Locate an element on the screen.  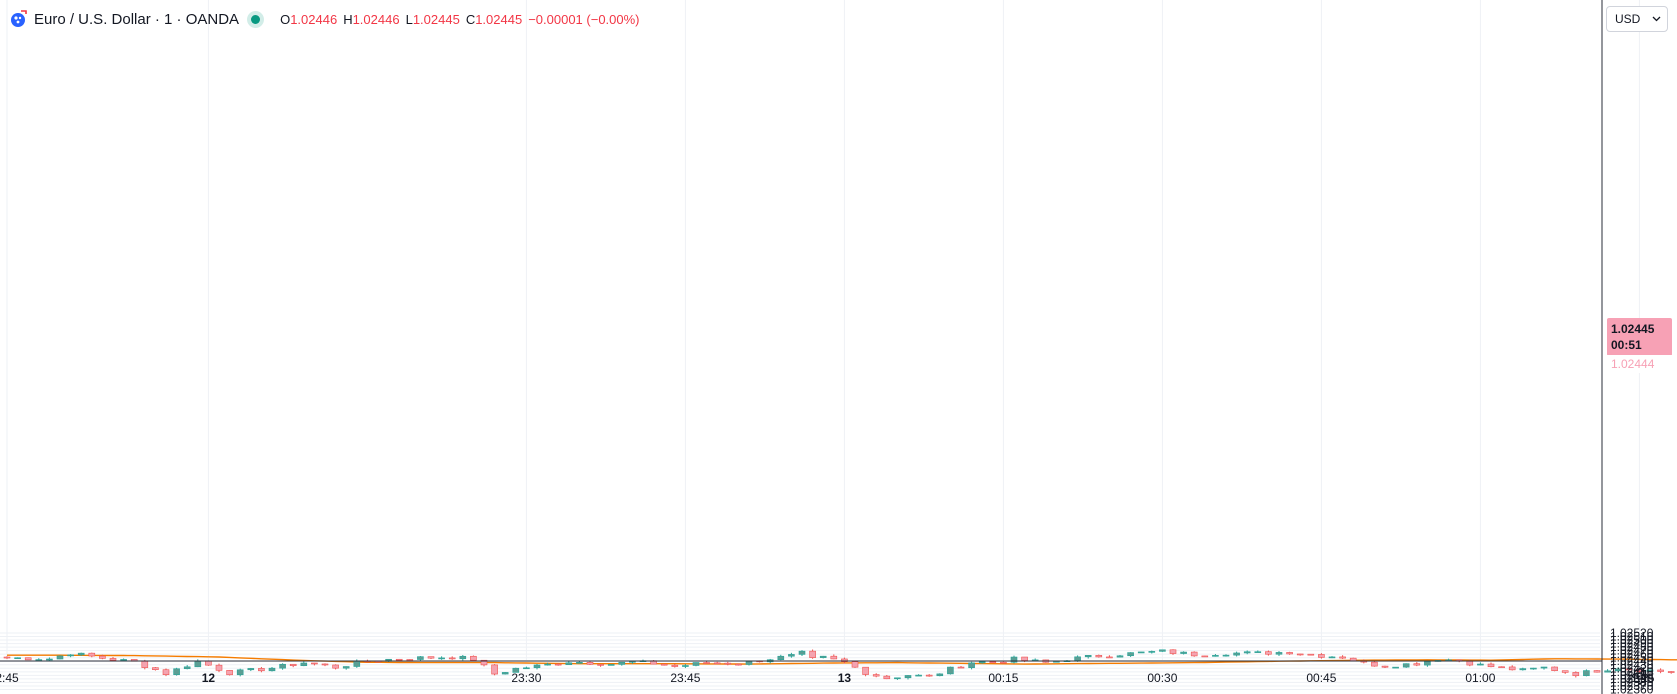
ma-path is located at coordinates (842, 659).